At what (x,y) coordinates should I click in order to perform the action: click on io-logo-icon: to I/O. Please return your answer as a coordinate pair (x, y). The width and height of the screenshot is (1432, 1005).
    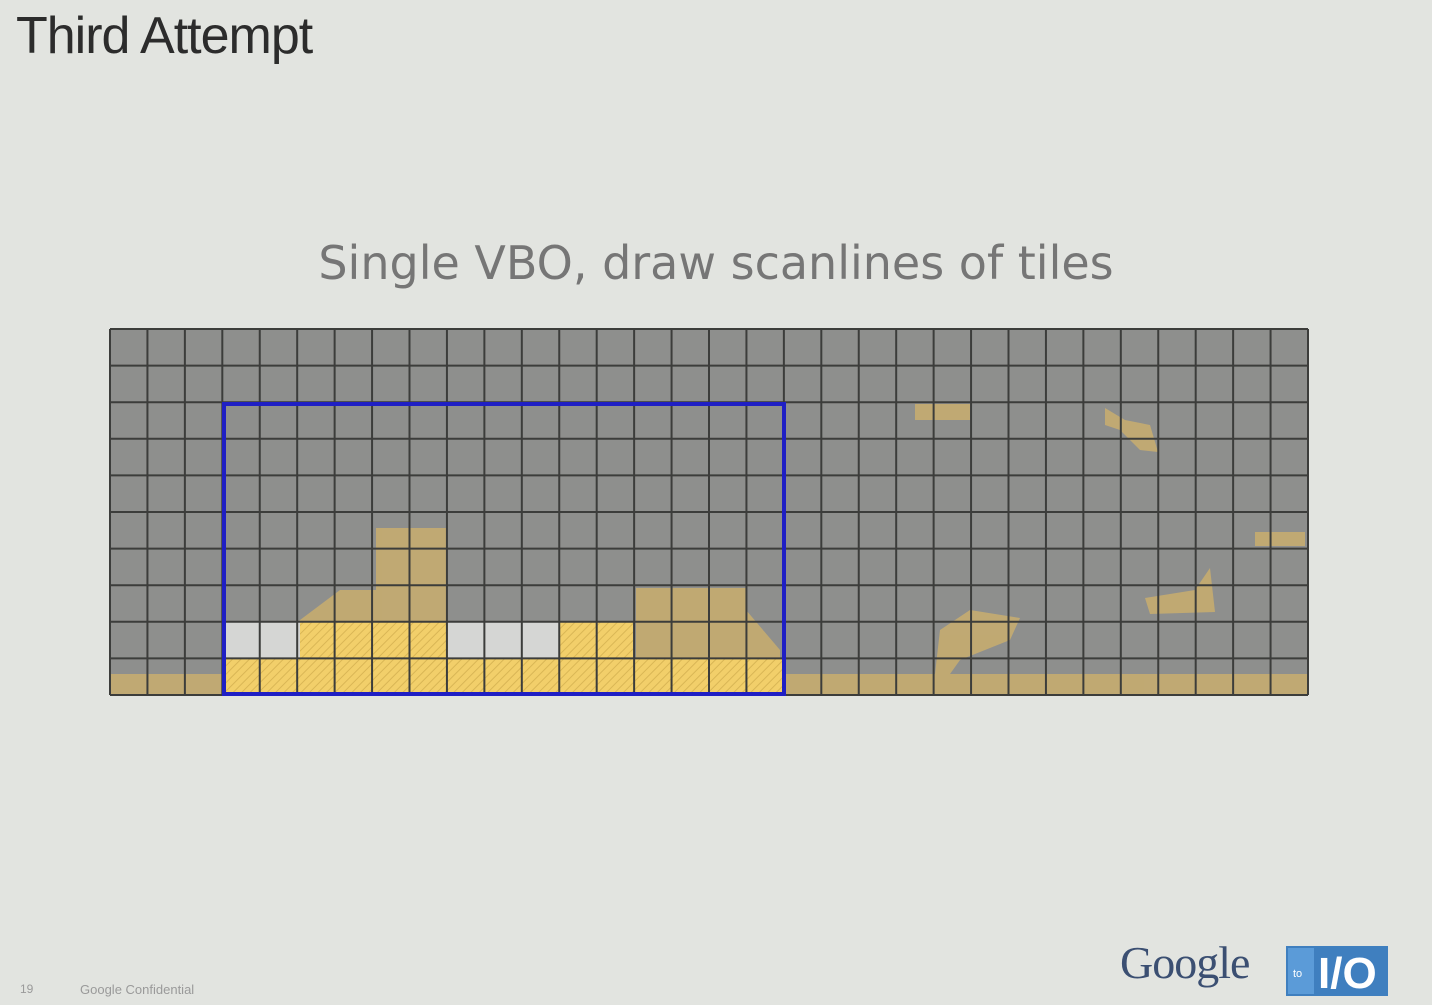
    Looking at the image, I should click on (1337, 972).